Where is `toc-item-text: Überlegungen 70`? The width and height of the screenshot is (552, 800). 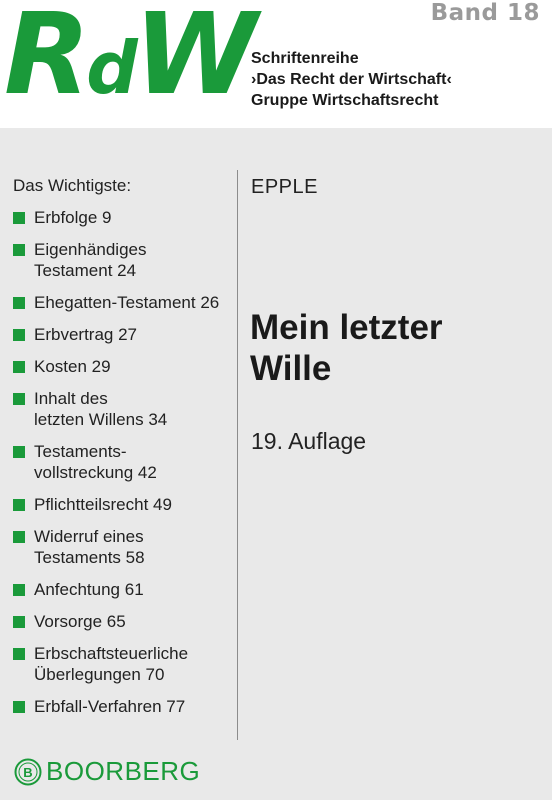
toc-item-text: Überlegungen 70 is located at coordinates (99, 674).